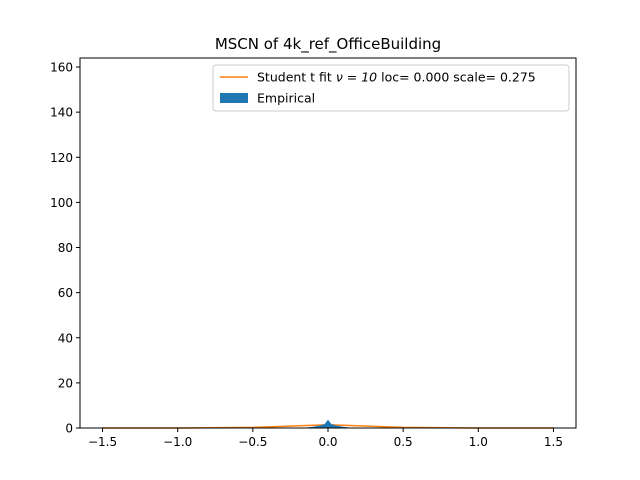 The image size is (640, 480). I want to click on legend-label-suffix: loc= 0.000 scale= 0.275, so click(456, 77).